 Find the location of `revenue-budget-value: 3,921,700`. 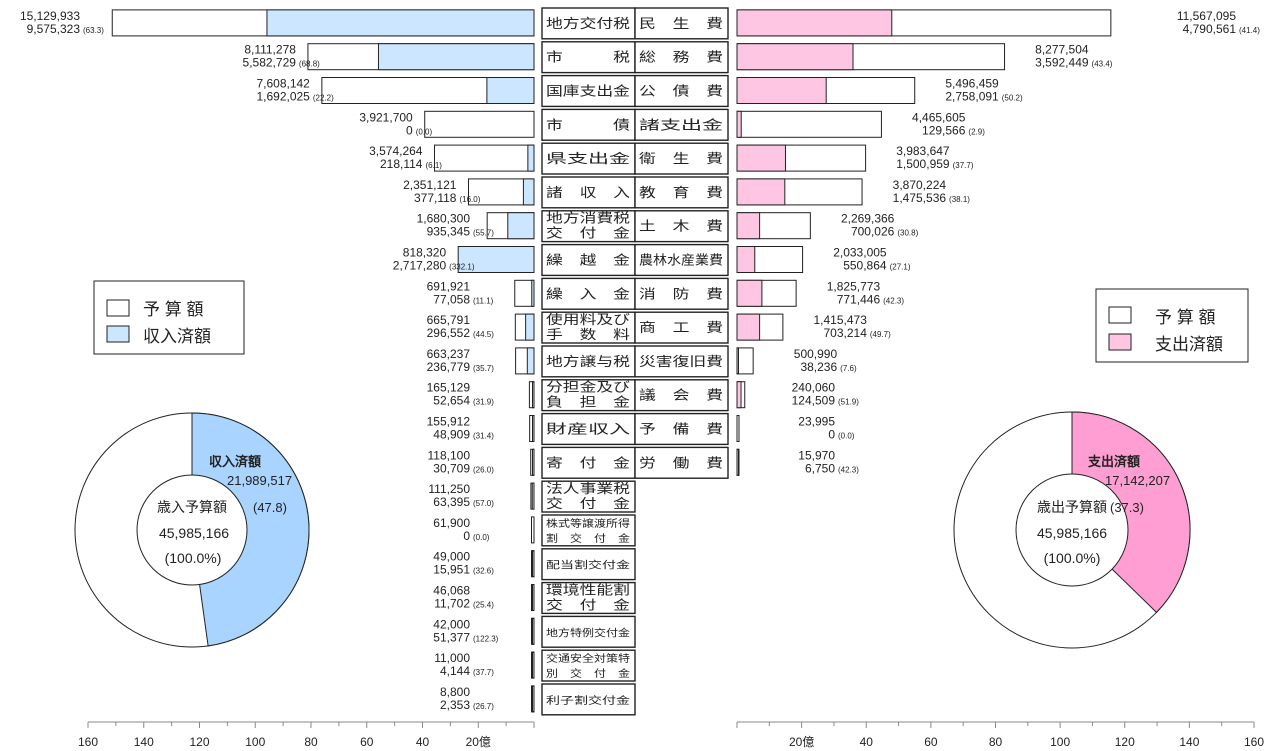

revenue-budget-value: 3,921,700 is located at coordinates (386, 117).